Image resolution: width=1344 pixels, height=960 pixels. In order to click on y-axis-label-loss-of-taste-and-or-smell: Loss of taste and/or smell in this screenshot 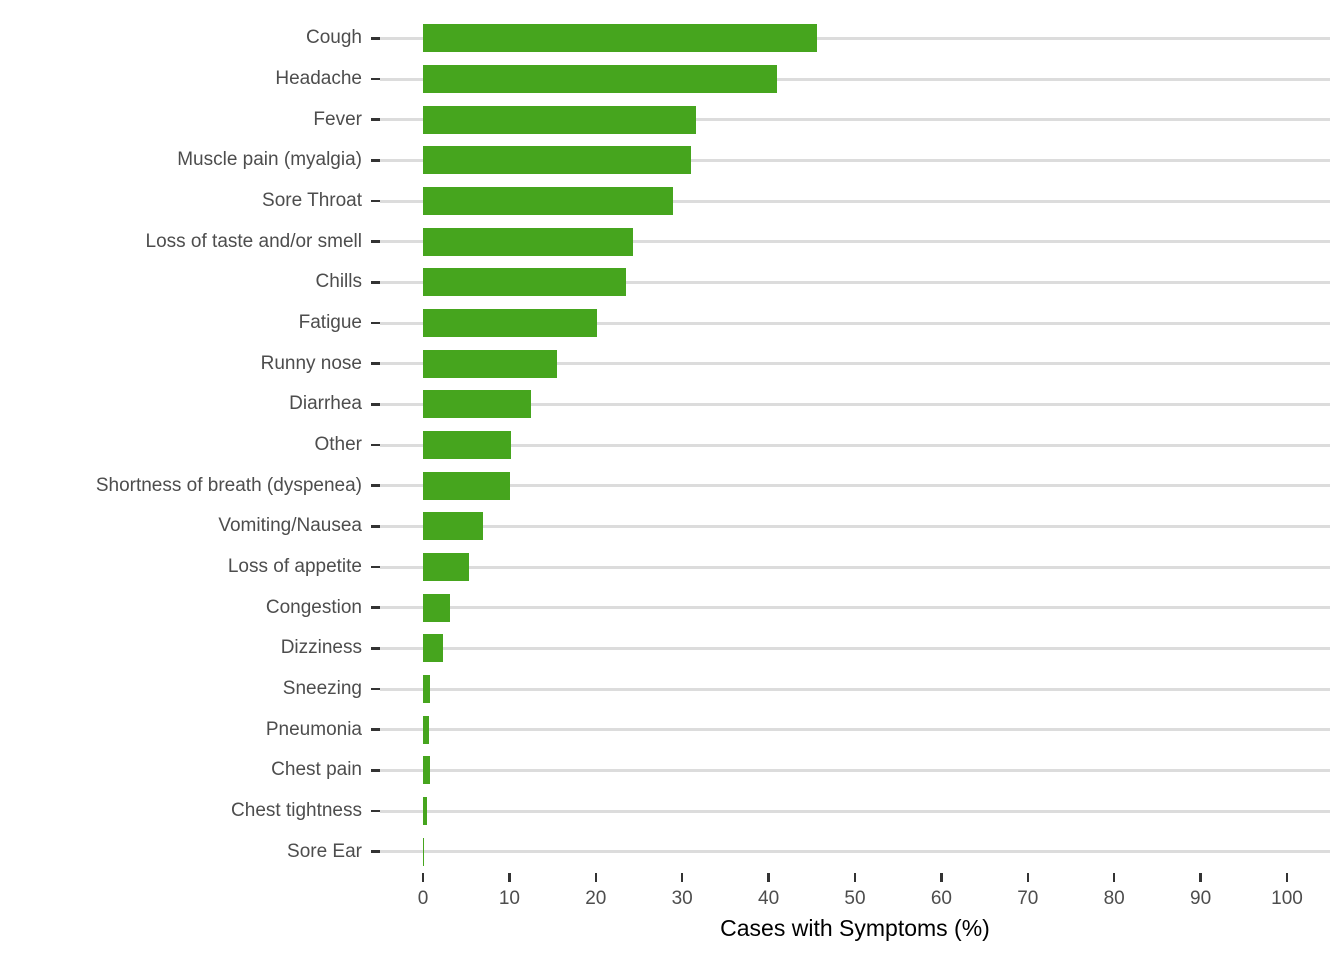, I will do `click(254, 241)`.